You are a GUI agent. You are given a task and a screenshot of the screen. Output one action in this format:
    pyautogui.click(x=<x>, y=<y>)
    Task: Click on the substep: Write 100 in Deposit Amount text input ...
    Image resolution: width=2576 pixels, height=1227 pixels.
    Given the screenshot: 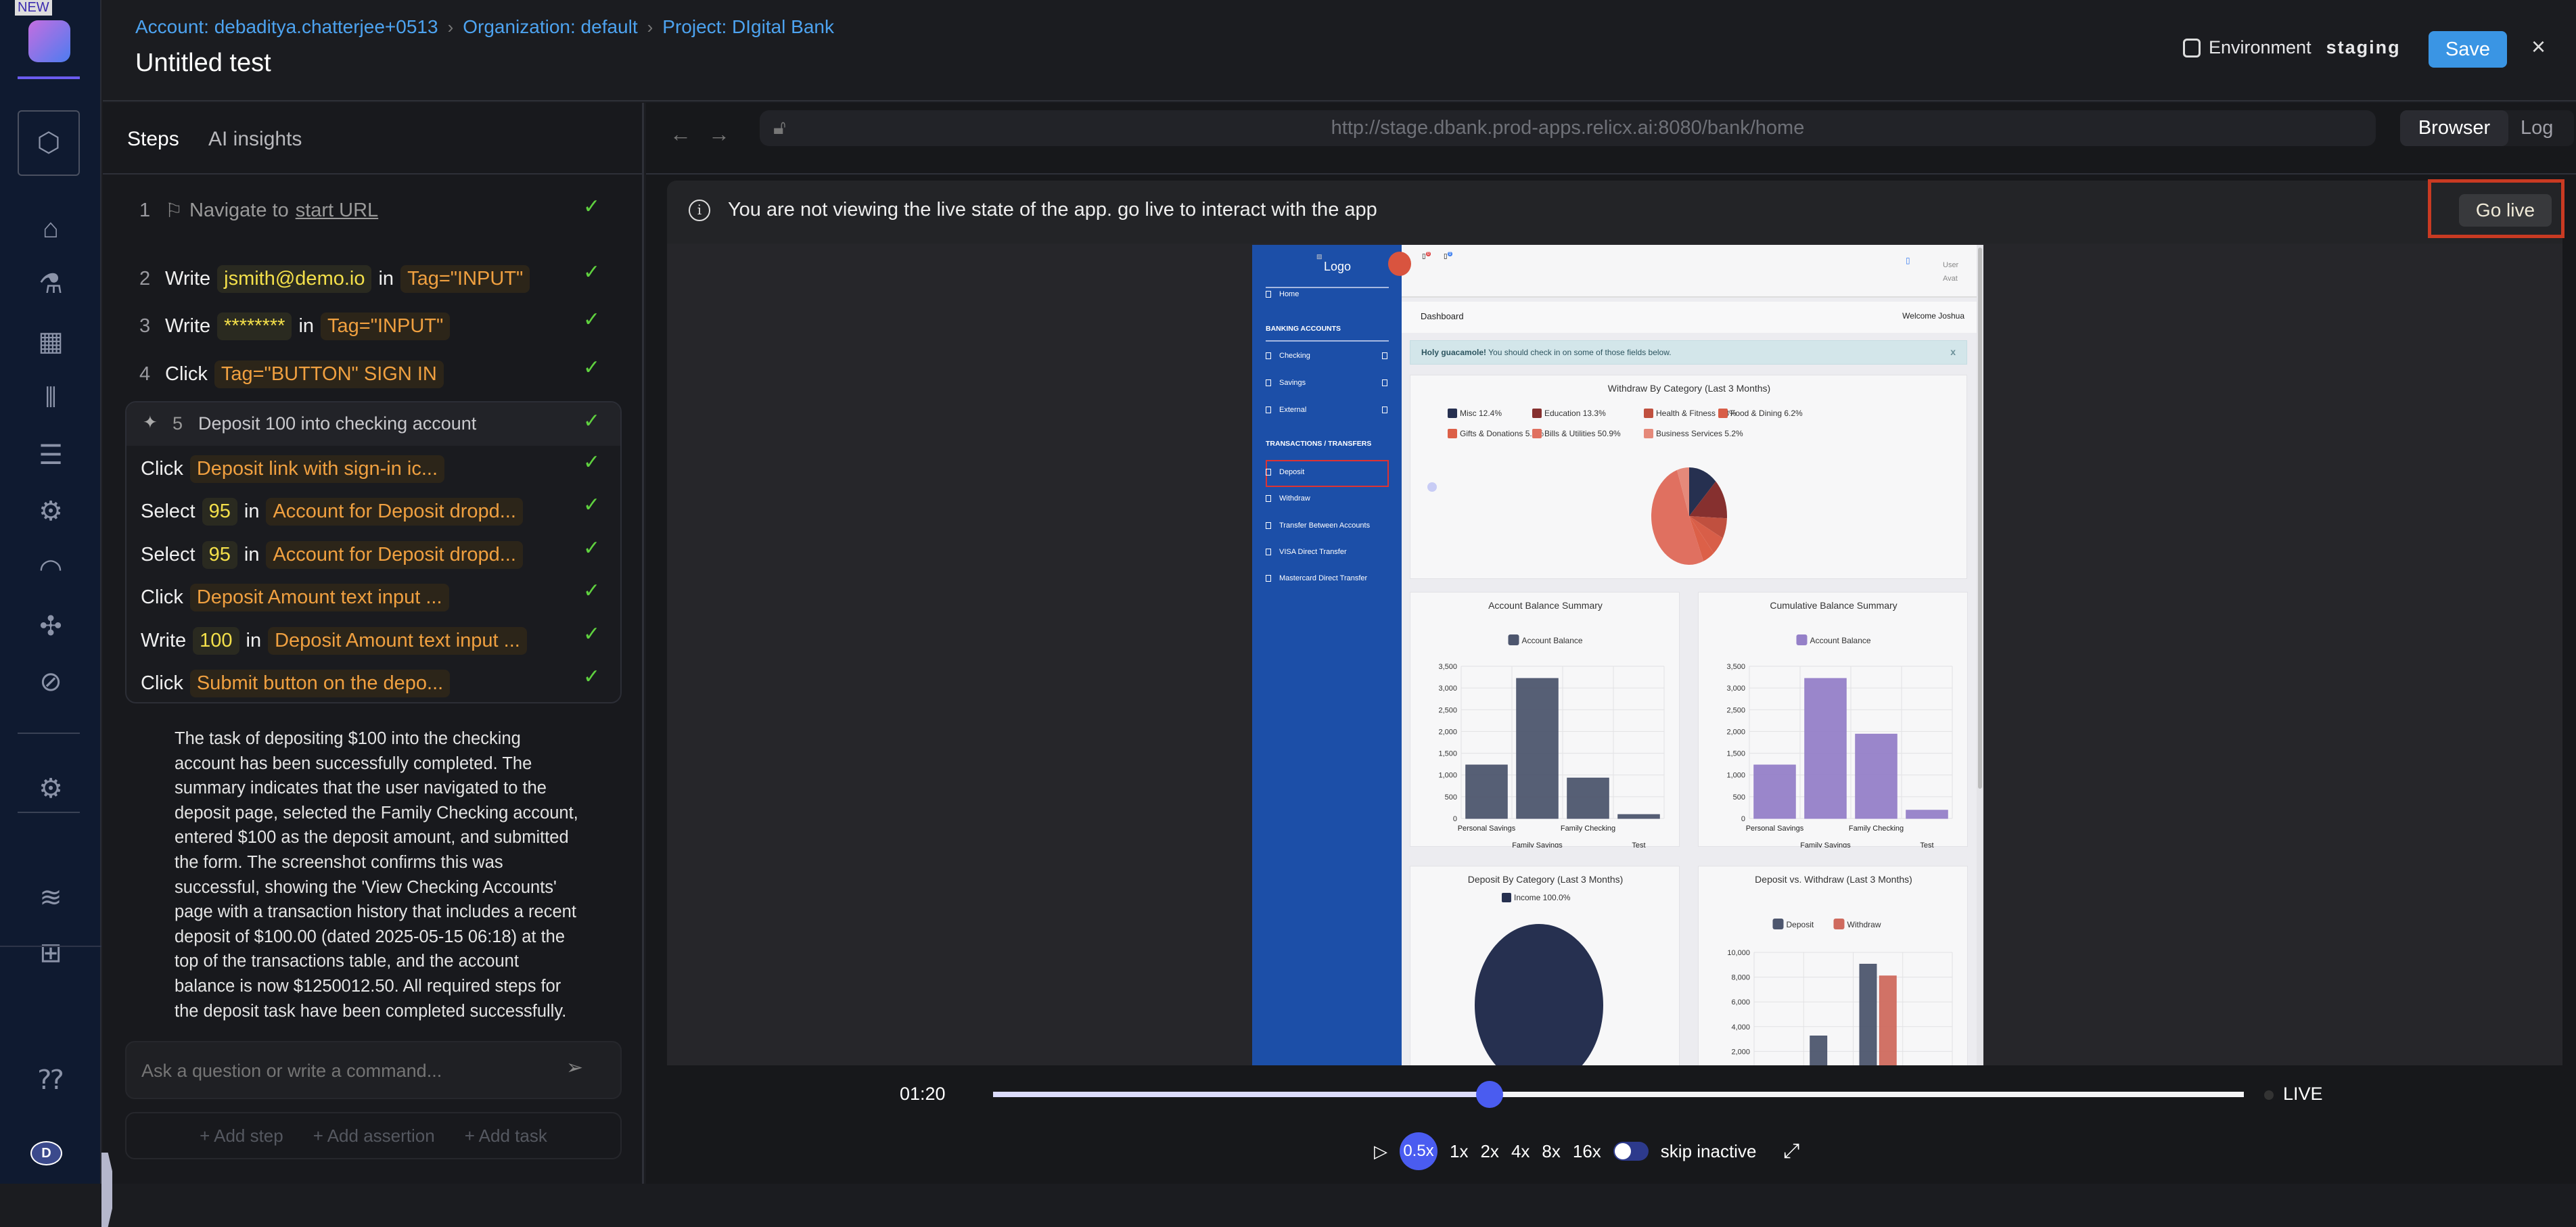 What is the action you would take?
    pyautogui.click(x=334, y=641)
    